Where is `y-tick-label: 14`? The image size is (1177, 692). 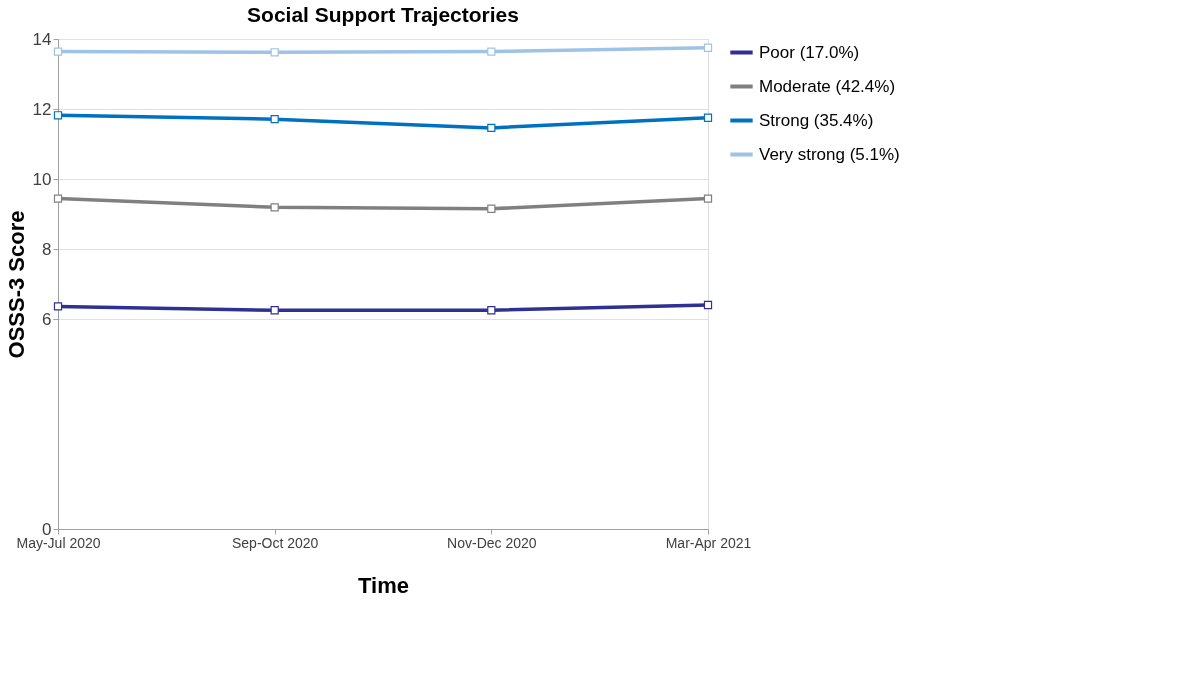
y-tick-label: 14 is located at coordinates (42, 39).